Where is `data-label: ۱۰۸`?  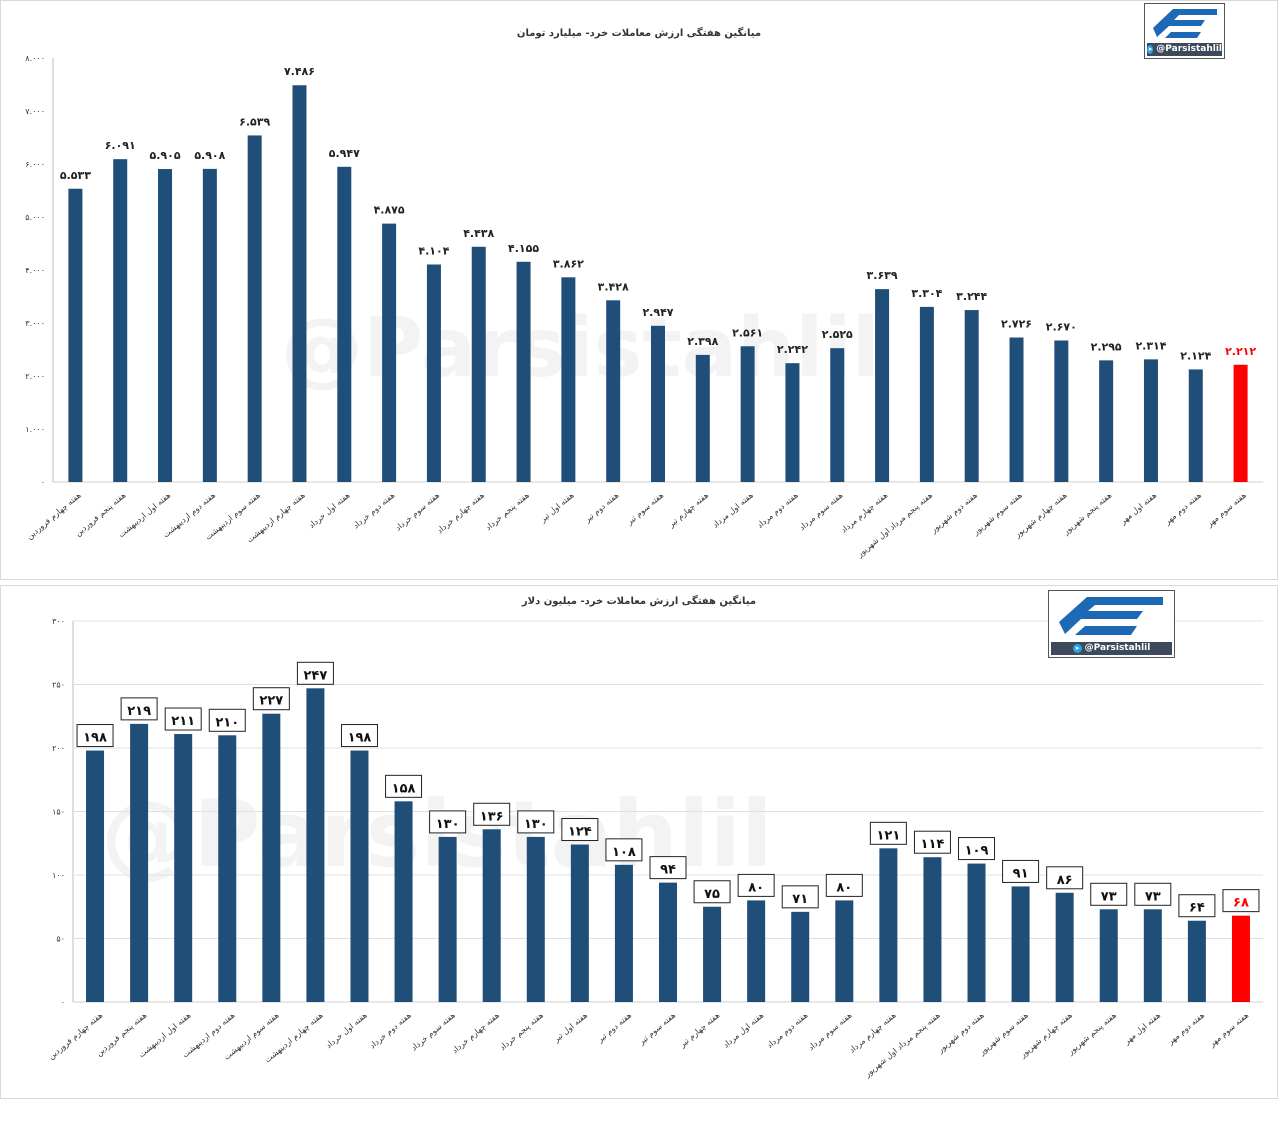 data-label: ۱۰۸ is located at coordinates (624, 852).